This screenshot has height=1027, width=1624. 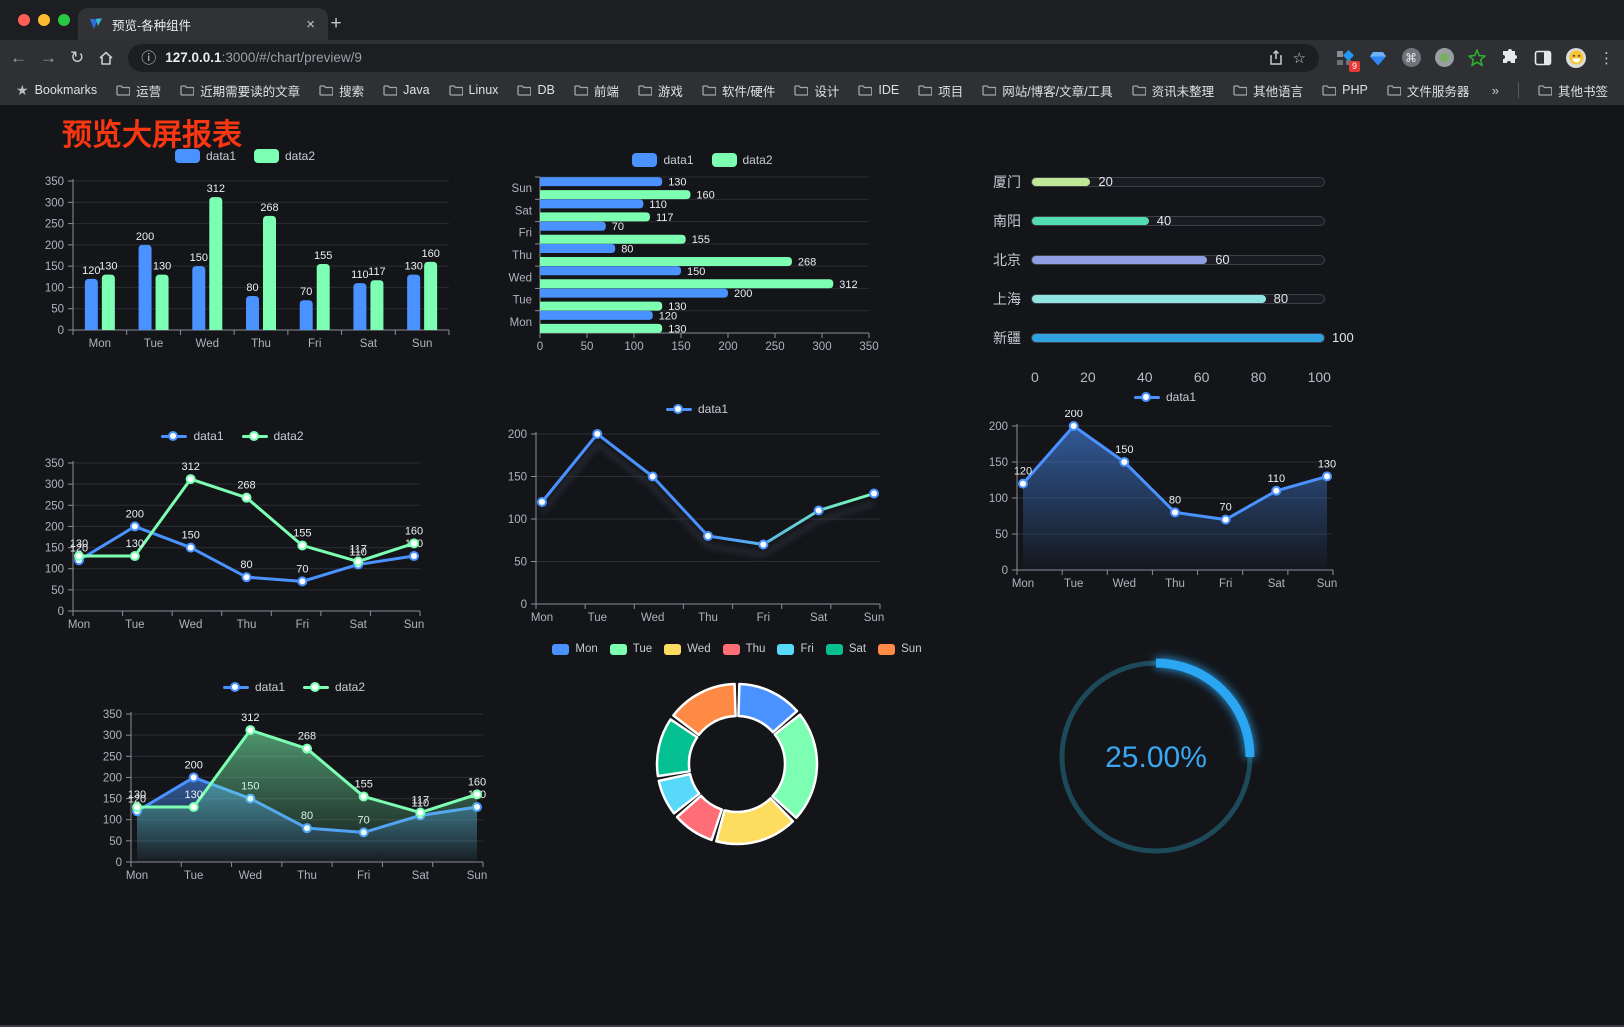 I want to click on legend-rect-marker, so click(x=645, y=160).